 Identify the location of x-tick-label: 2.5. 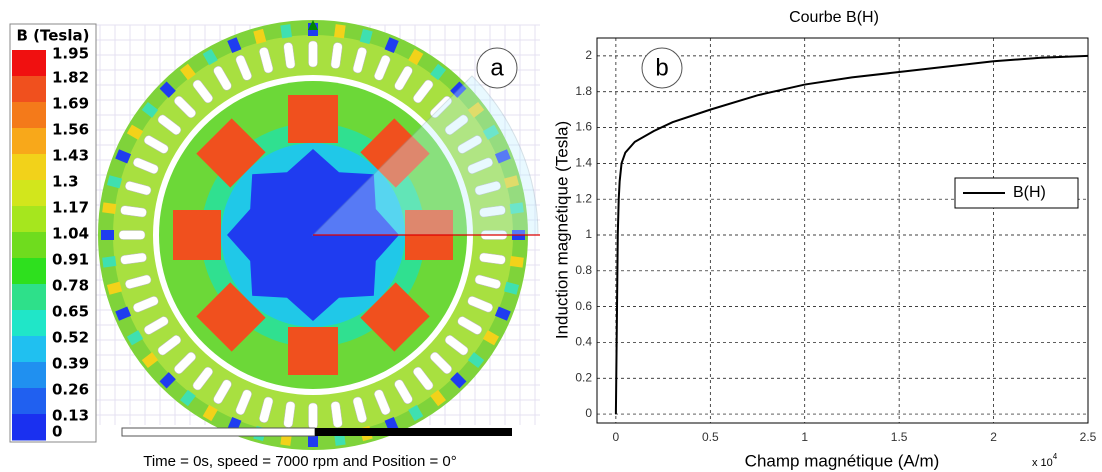
(1088, 437).